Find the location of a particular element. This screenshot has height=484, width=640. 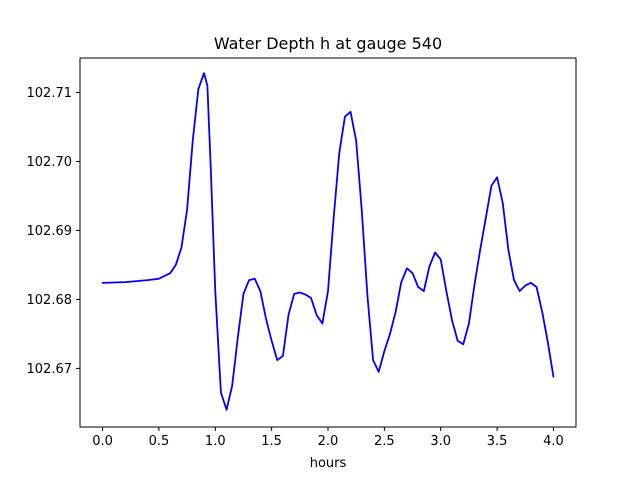

y-axis: 102.67 102.68 102.69 102.70 102.71 is located at coordinates (53, 231).